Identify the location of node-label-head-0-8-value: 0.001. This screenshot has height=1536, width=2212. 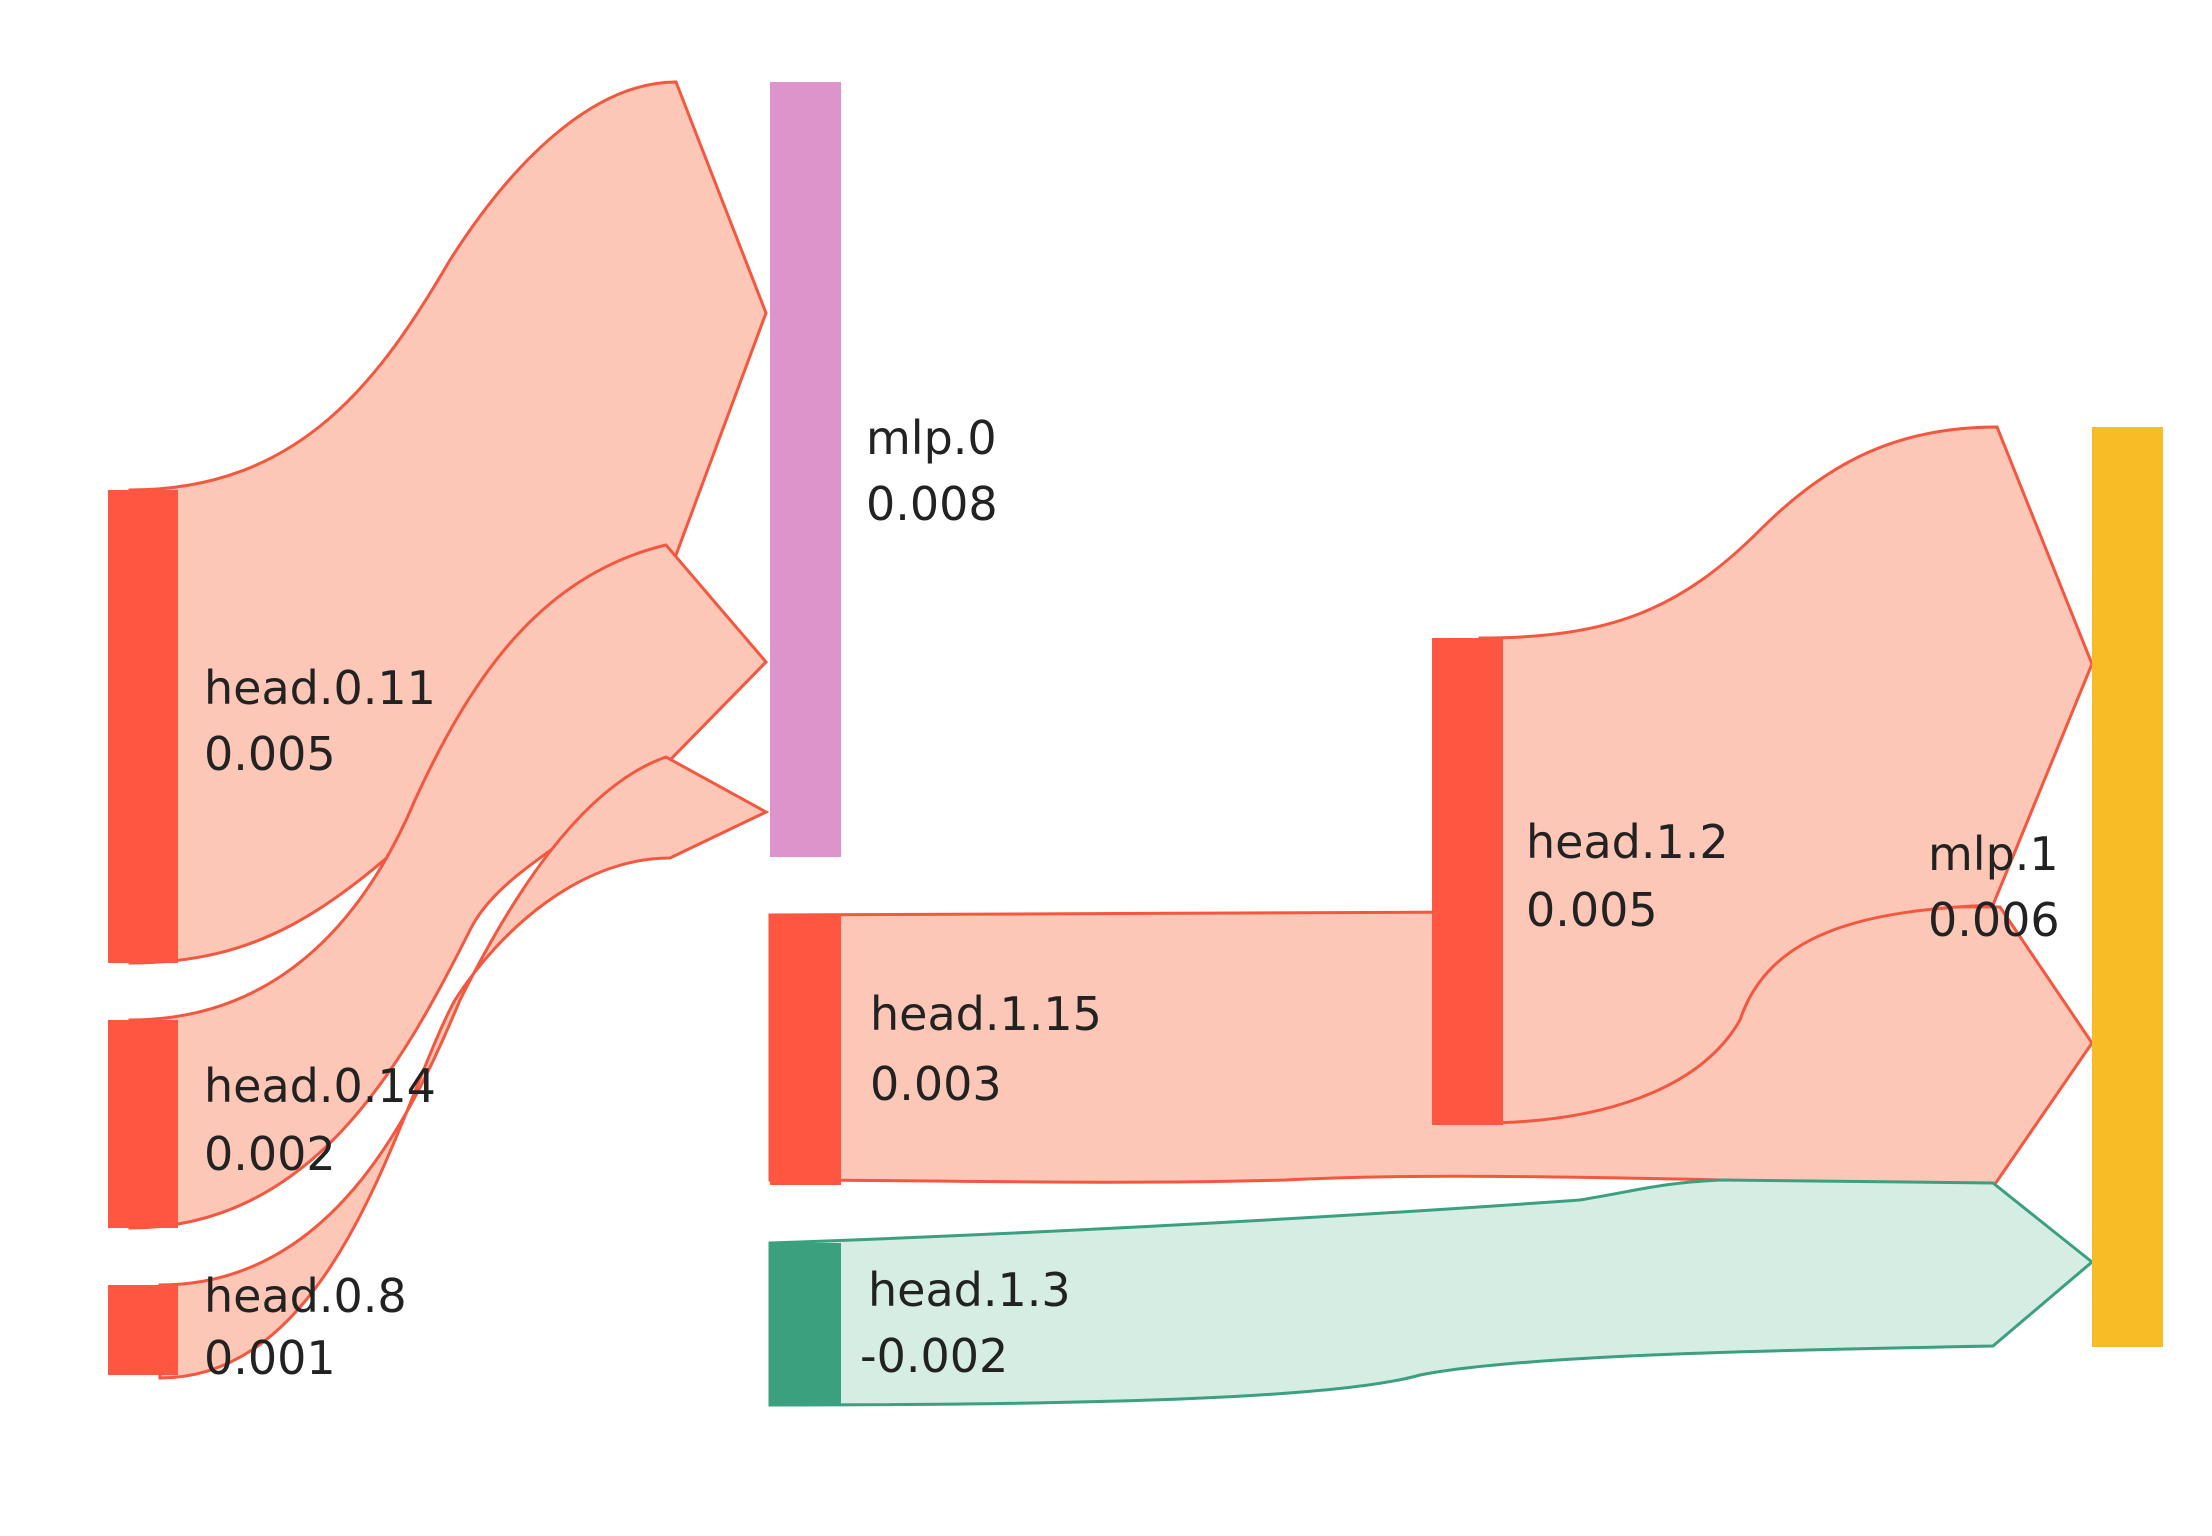
(270, 1358).